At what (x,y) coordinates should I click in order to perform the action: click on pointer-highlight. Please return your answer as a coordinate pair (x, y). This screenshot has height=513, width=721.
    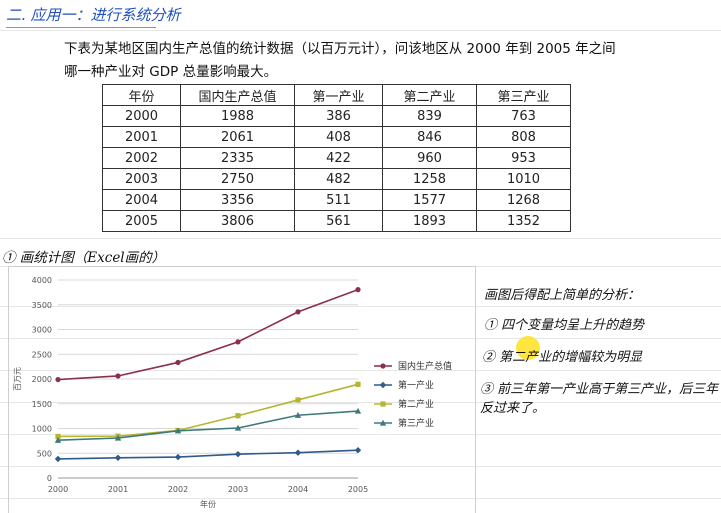
    Looking at the image, I should click on (528, 348).